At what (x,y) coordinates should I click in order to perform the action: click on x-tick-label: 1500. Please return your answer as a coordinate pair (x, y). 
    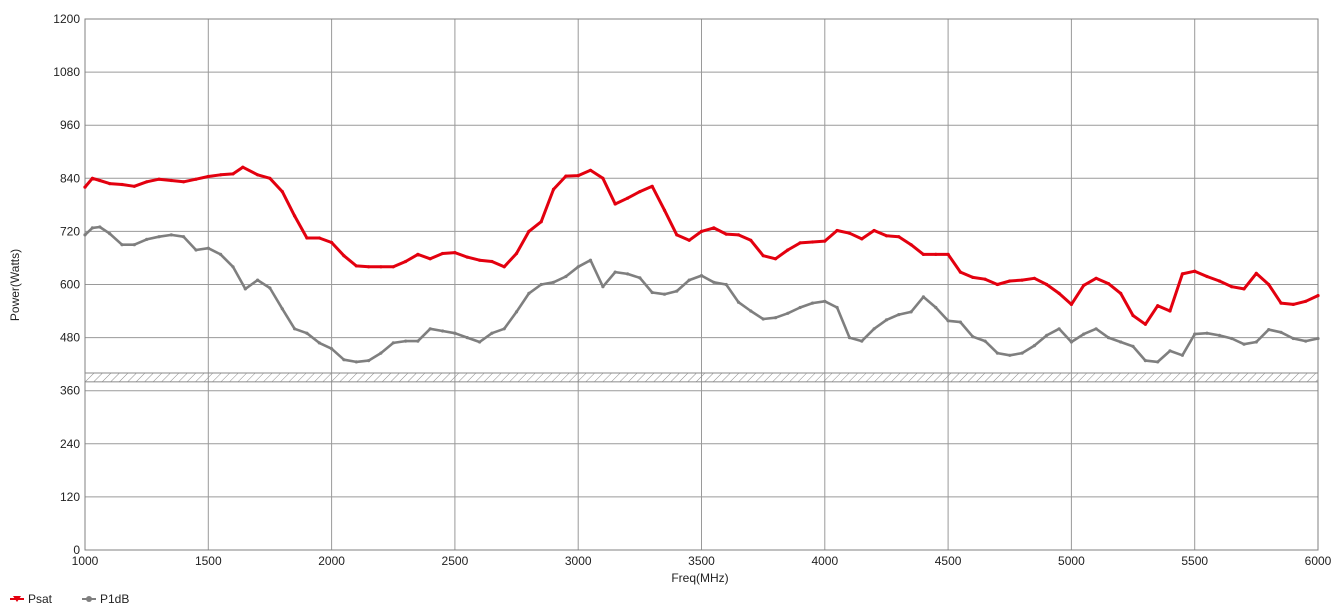
    Looking at the image, I should click on (208, 561).